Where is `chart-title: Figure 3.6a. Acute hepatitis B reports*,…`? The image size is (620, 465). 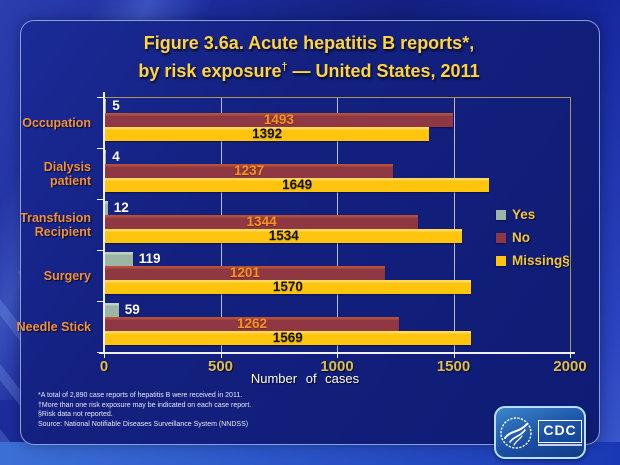 chart-title: Figure 3.6a. Acute hepatitis B reports*,… is located at coordinates (309, 57).